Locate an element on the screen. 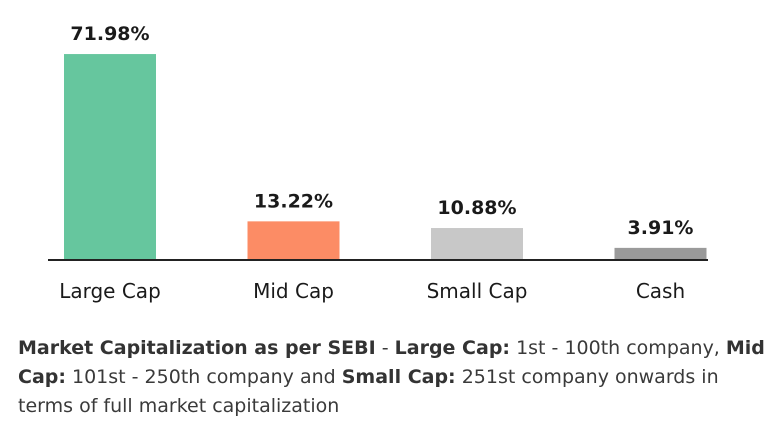  value-label-mid-cap: 13.22% is located at coordinates (293, 201).